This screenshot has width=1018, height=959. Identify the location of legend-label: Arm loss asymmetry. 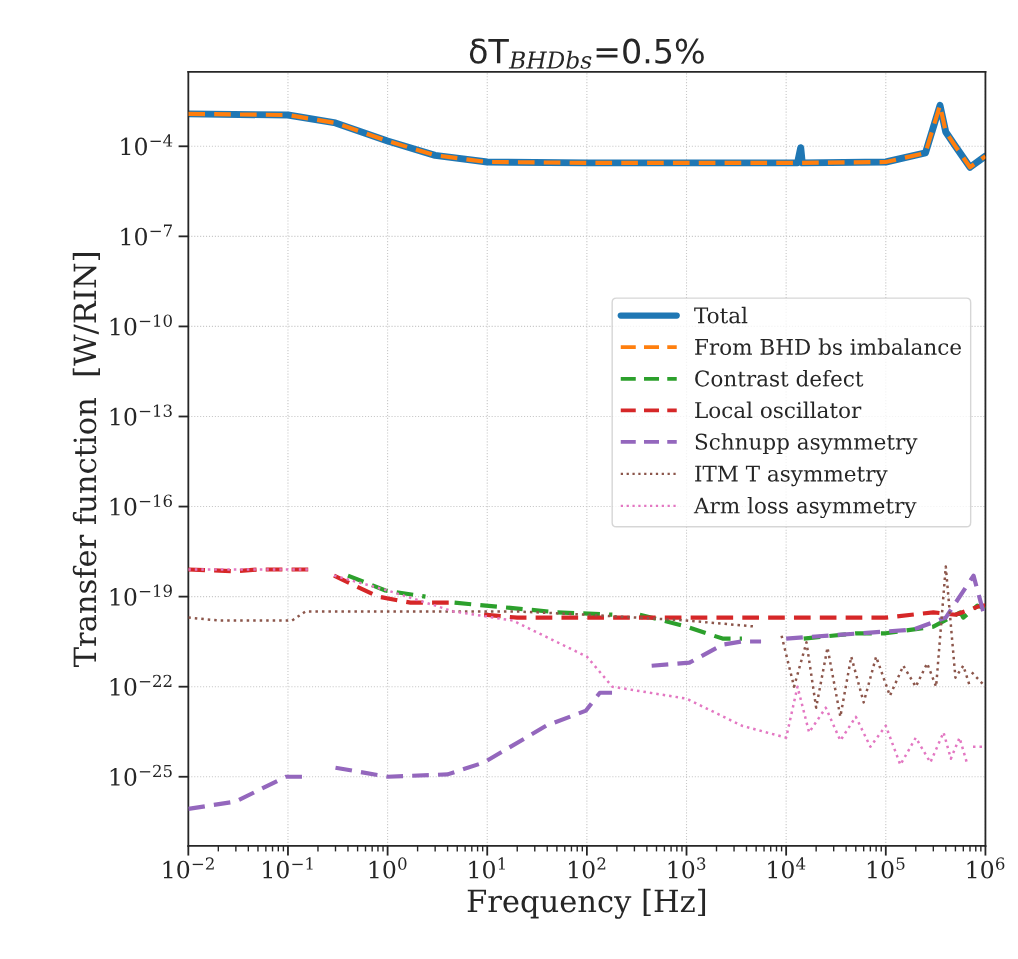
(805, 507).